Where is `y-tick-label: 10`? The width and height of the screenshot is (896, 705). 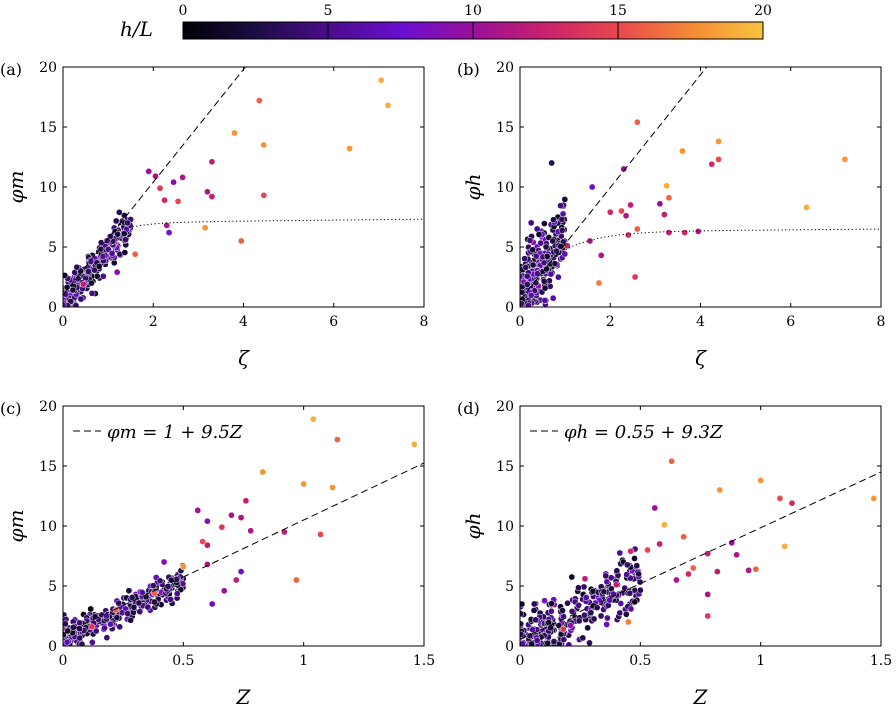 y-tick-label: 10 is located at coordinates (48, 188).